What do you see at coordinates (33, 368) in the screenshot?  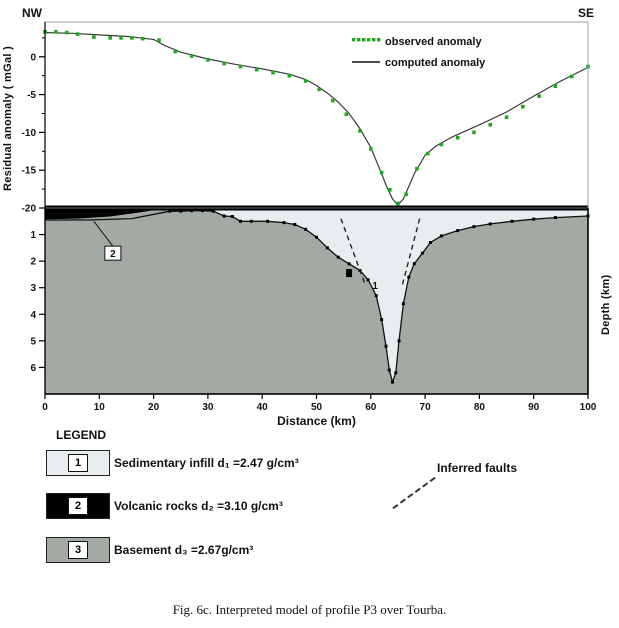 I see `depth-tick-label: 6` at bounding box center [33, 368].